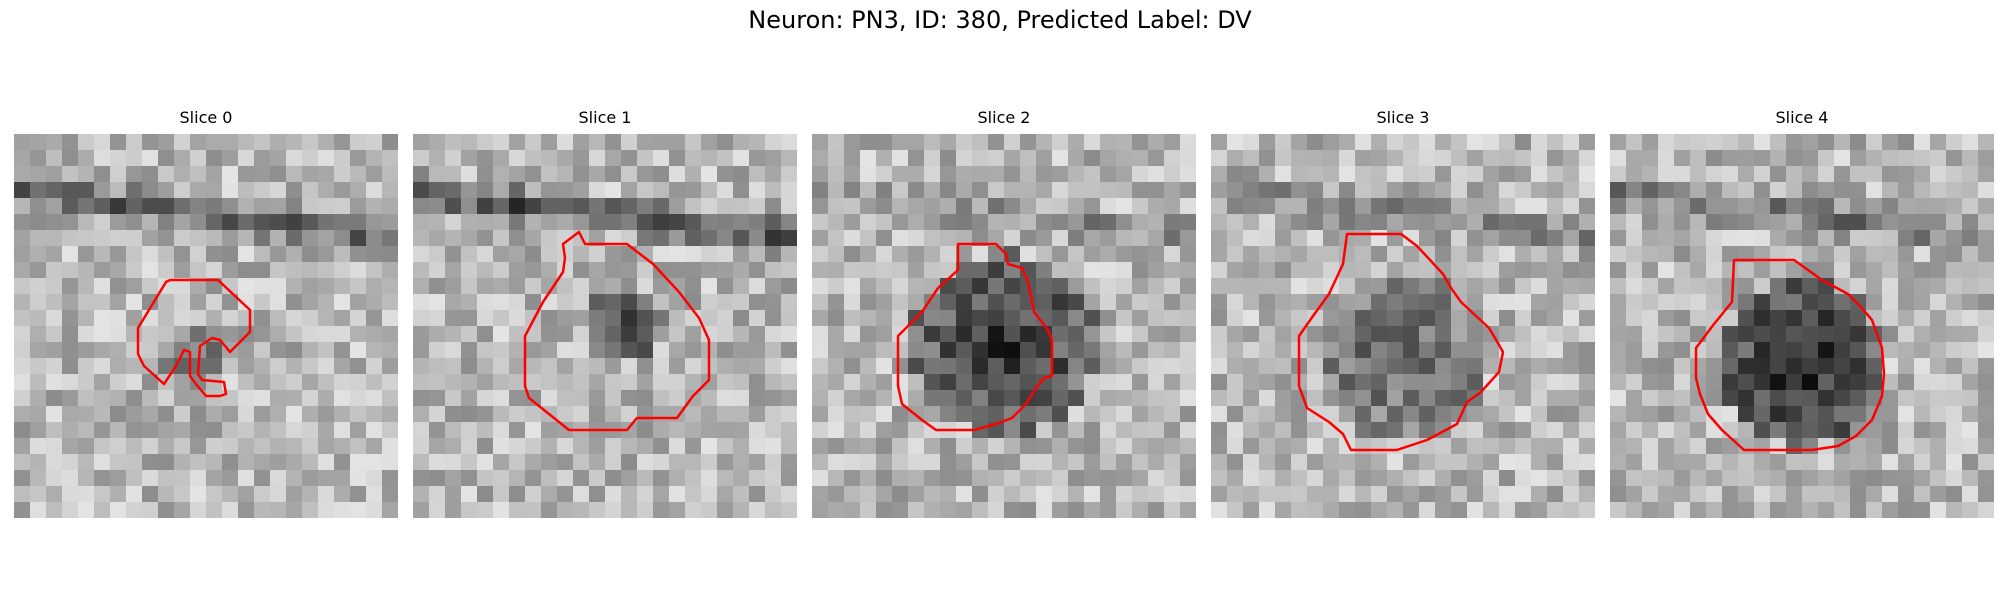  I want to click on slice-title-3: Slice 3, so click(1403, 117).